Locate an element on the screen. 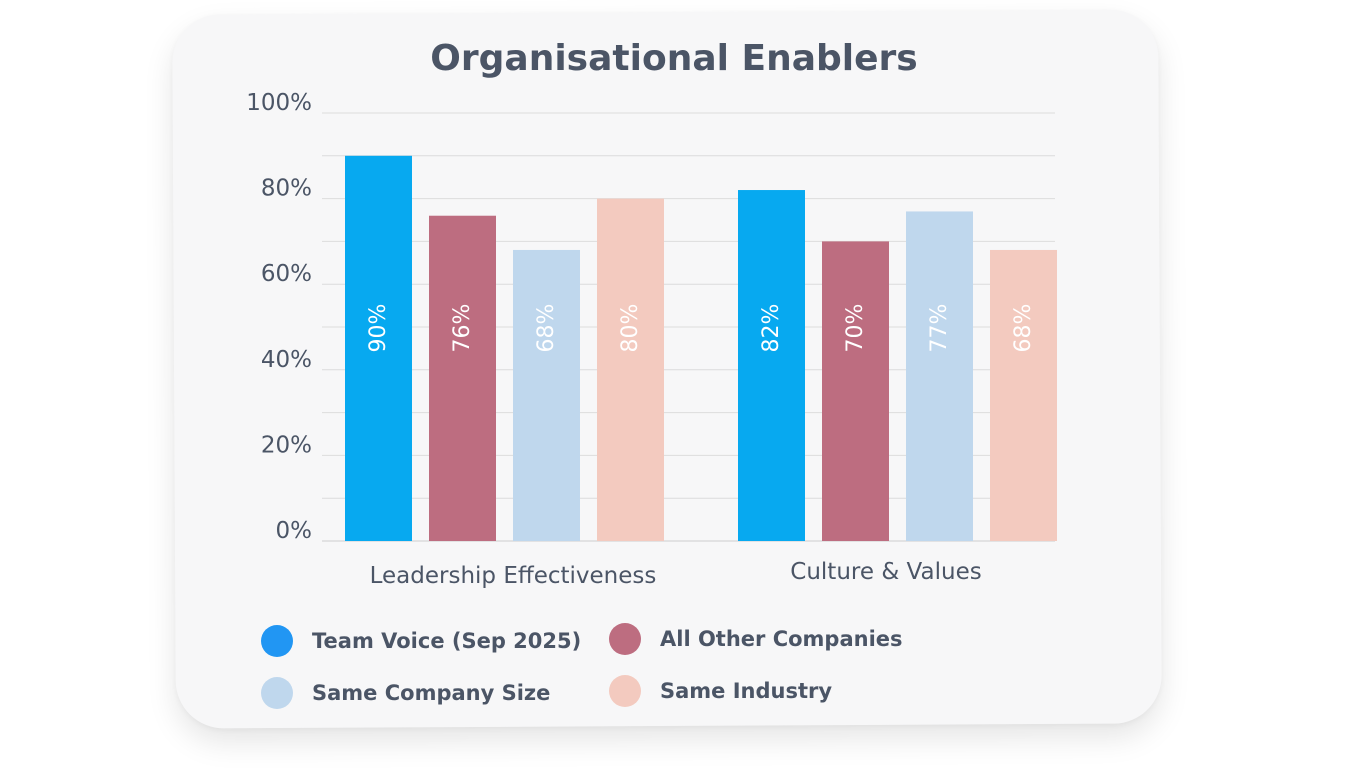 The height and width of the screenshot is (768, 1366). y-tick-label: 80% is located at coordinates (286, 189).